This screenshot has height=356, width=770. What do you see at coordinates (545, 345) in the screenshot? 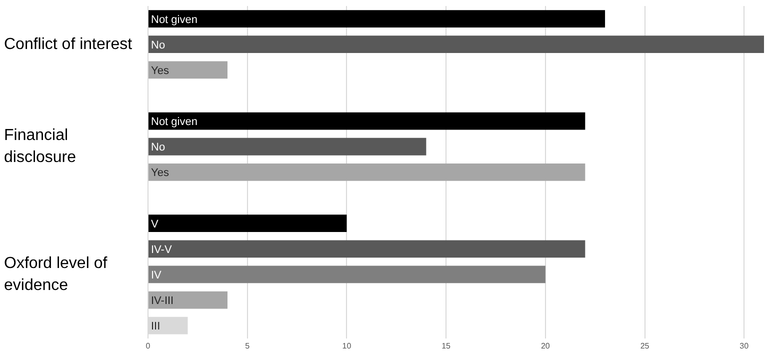
I see `x-tick-label: 20` at bounding box center [545, 345].